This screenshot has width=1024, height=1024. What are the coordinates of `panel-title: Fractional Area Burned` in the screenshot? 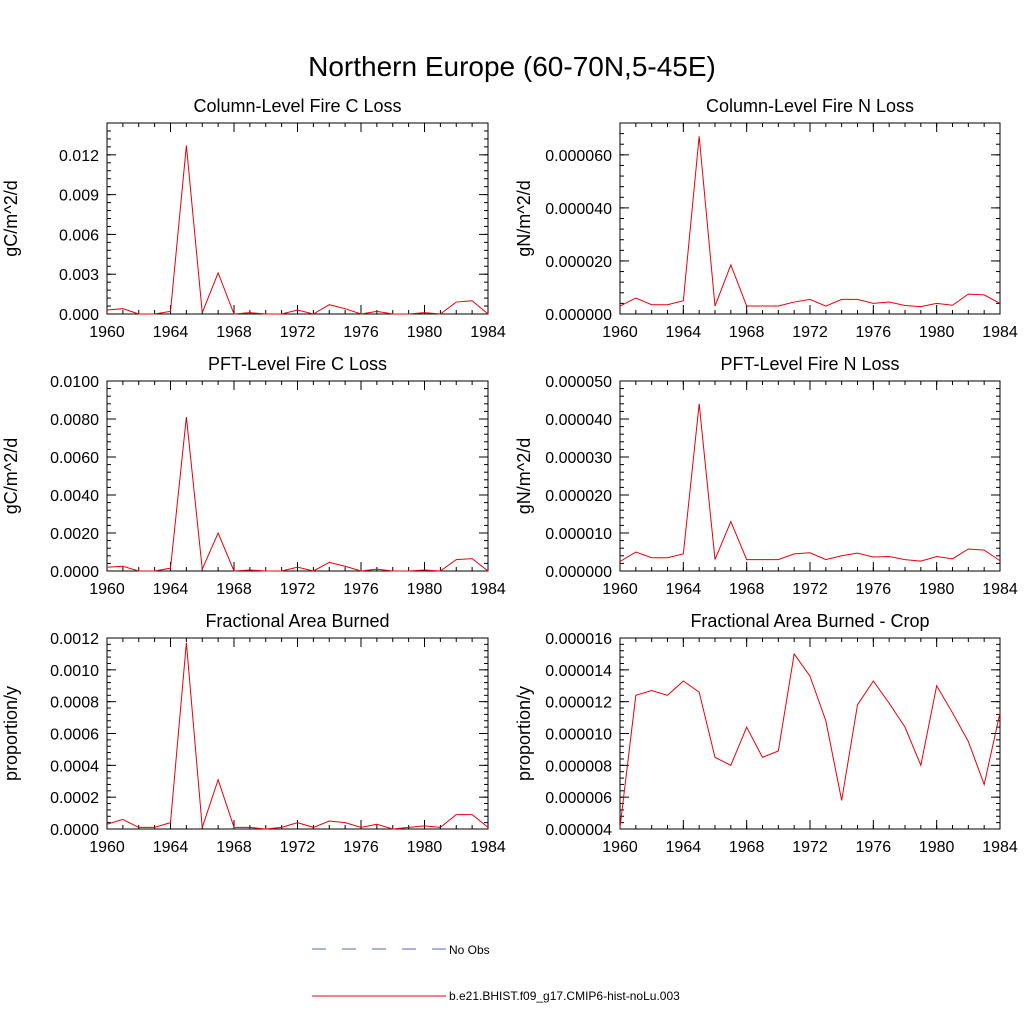 It's located at (297, 621).